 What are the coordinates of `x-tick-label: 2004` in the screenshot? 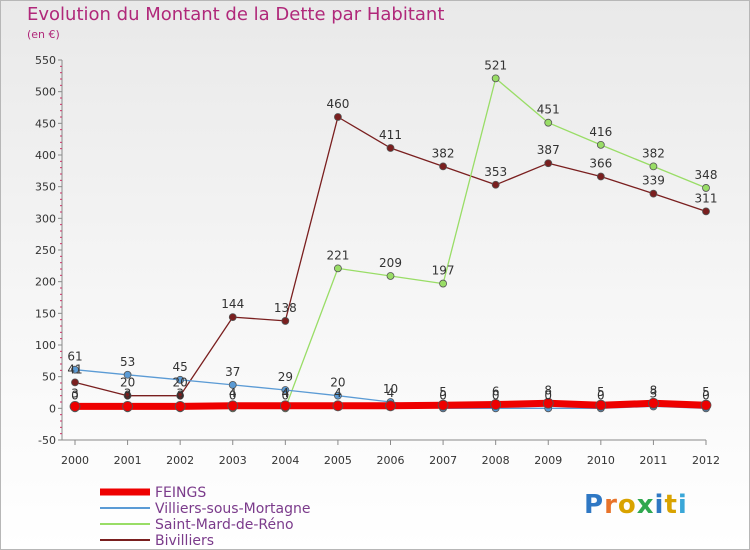 It's located at (285, 460).